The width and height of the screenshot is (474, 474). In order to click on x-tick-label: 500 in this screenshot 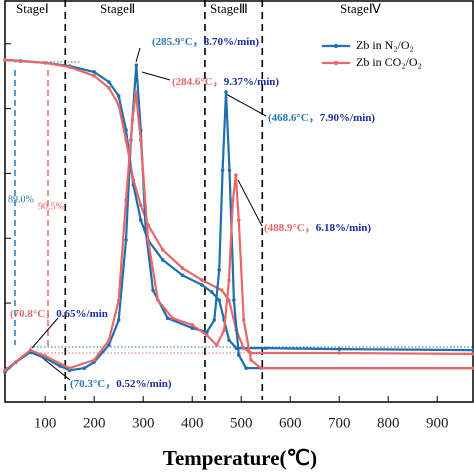, I will do `click(241, 423)`.